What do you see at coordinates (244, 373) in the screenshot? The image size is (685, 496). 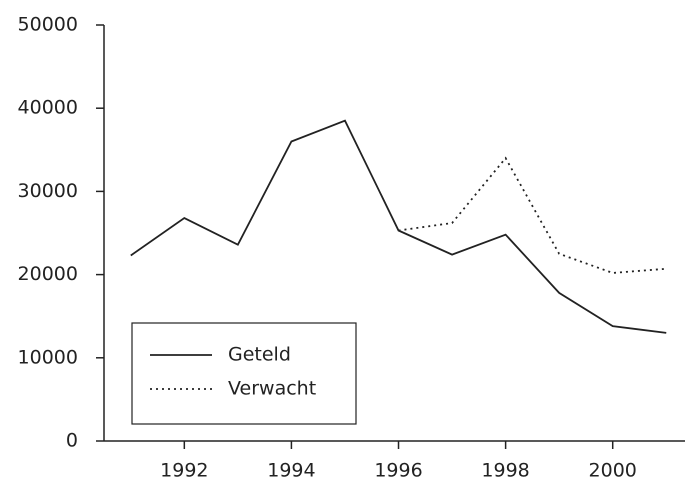 I see `legend-box` at bounding box center [244, 373].